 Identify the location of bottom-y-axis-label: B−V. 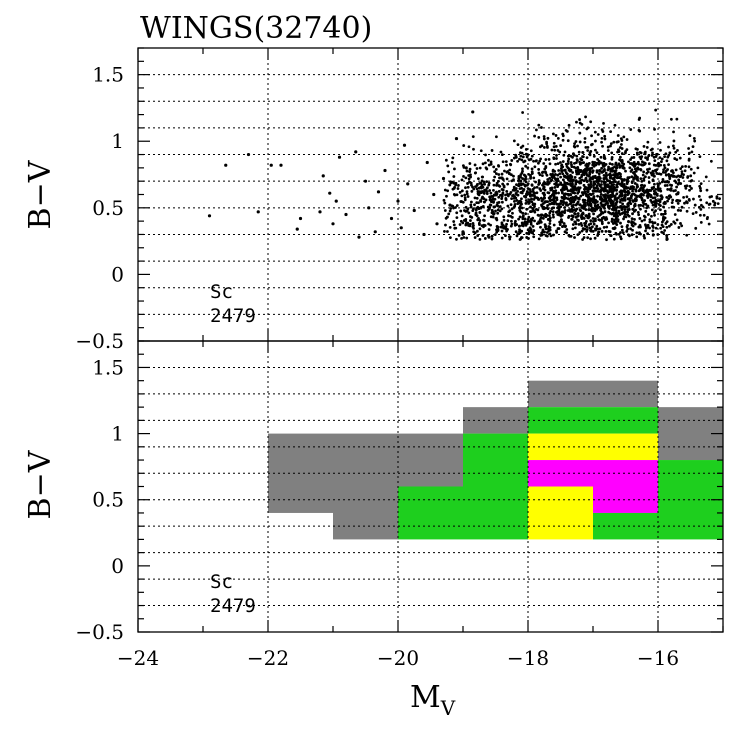
(40, 484).